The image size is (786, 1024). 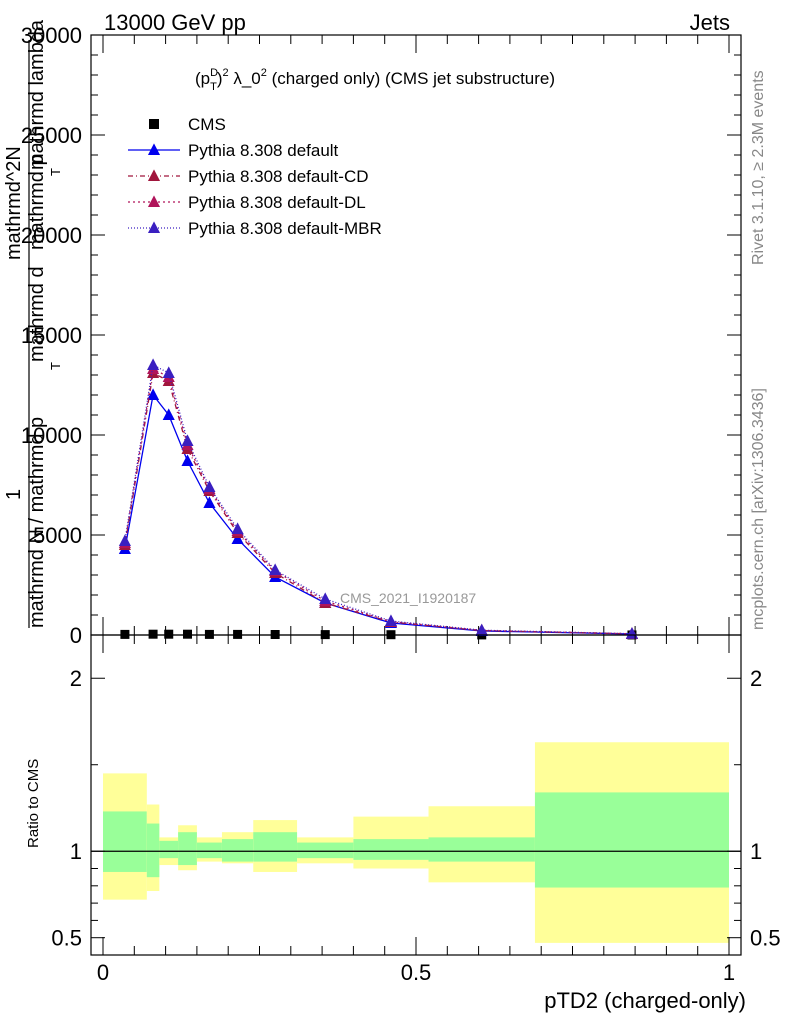 What do you see at coordinates (175, 22) in the screenshot?
I see `header-left: 13000 GeV pp` at bounding box center [175, 22].